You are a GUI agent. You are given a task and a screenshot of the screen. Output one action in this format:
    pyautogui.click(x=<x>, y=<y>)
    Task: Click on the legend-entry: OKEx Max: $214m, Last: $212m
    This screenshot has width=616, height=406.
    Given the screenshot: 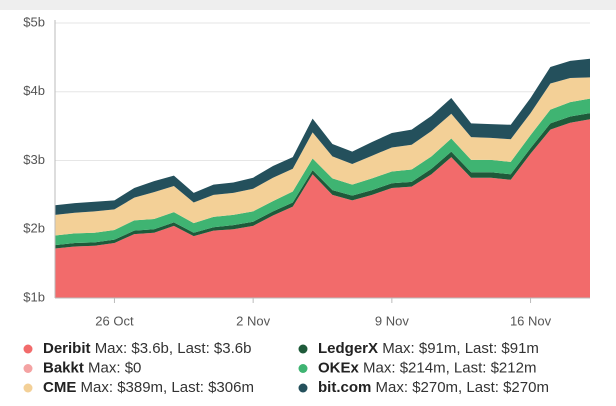 What is the action you would take?
    pyautogui.click(x=427, y=367)
    